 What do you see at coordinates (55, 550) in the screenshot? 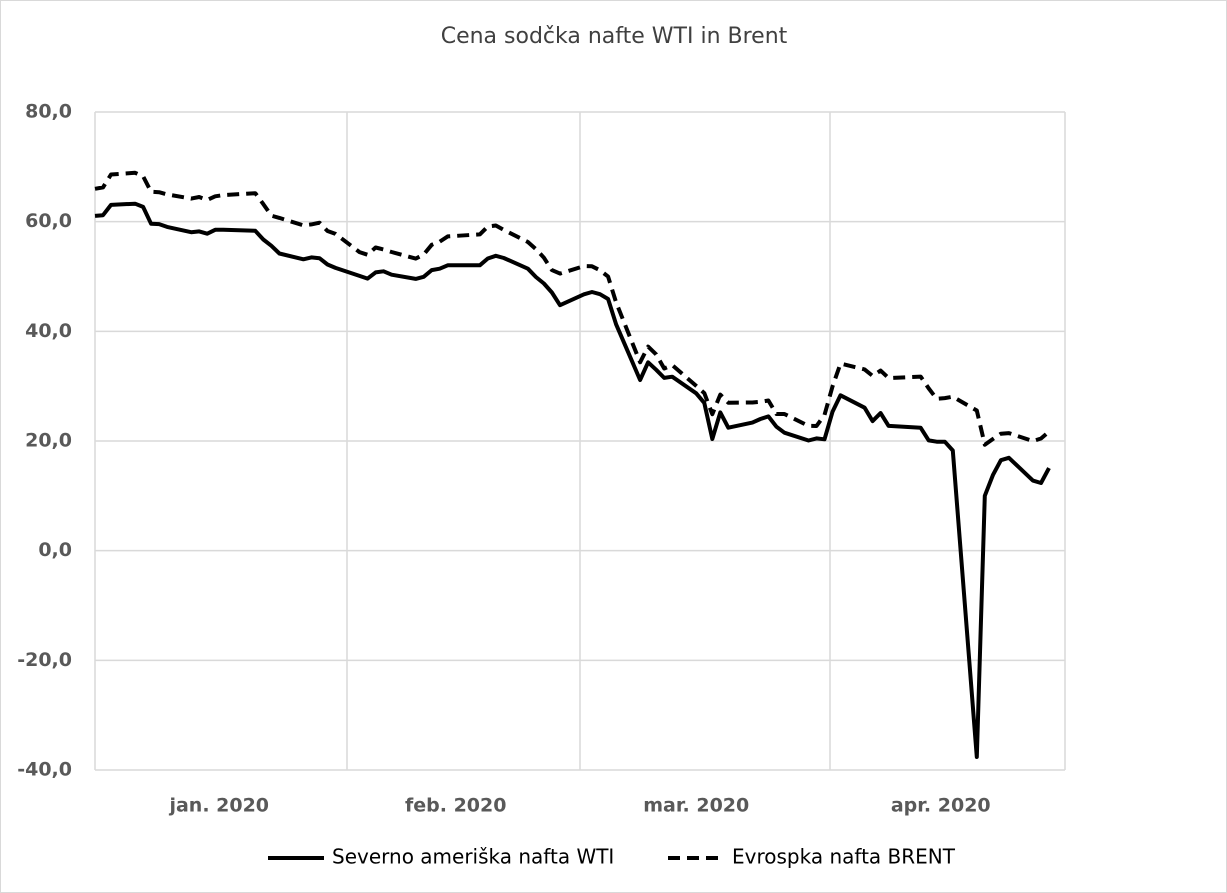
I see `y-tick-label: 0,0` at bounding box center [55, 550].